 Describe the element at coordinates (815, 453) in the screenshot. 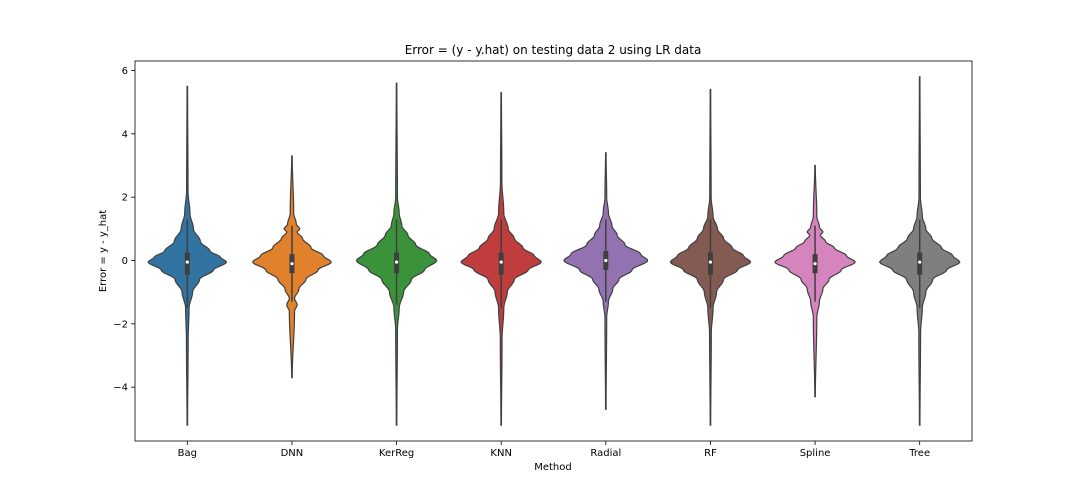

I see `x-tick-label-spline: Spline` at that location.